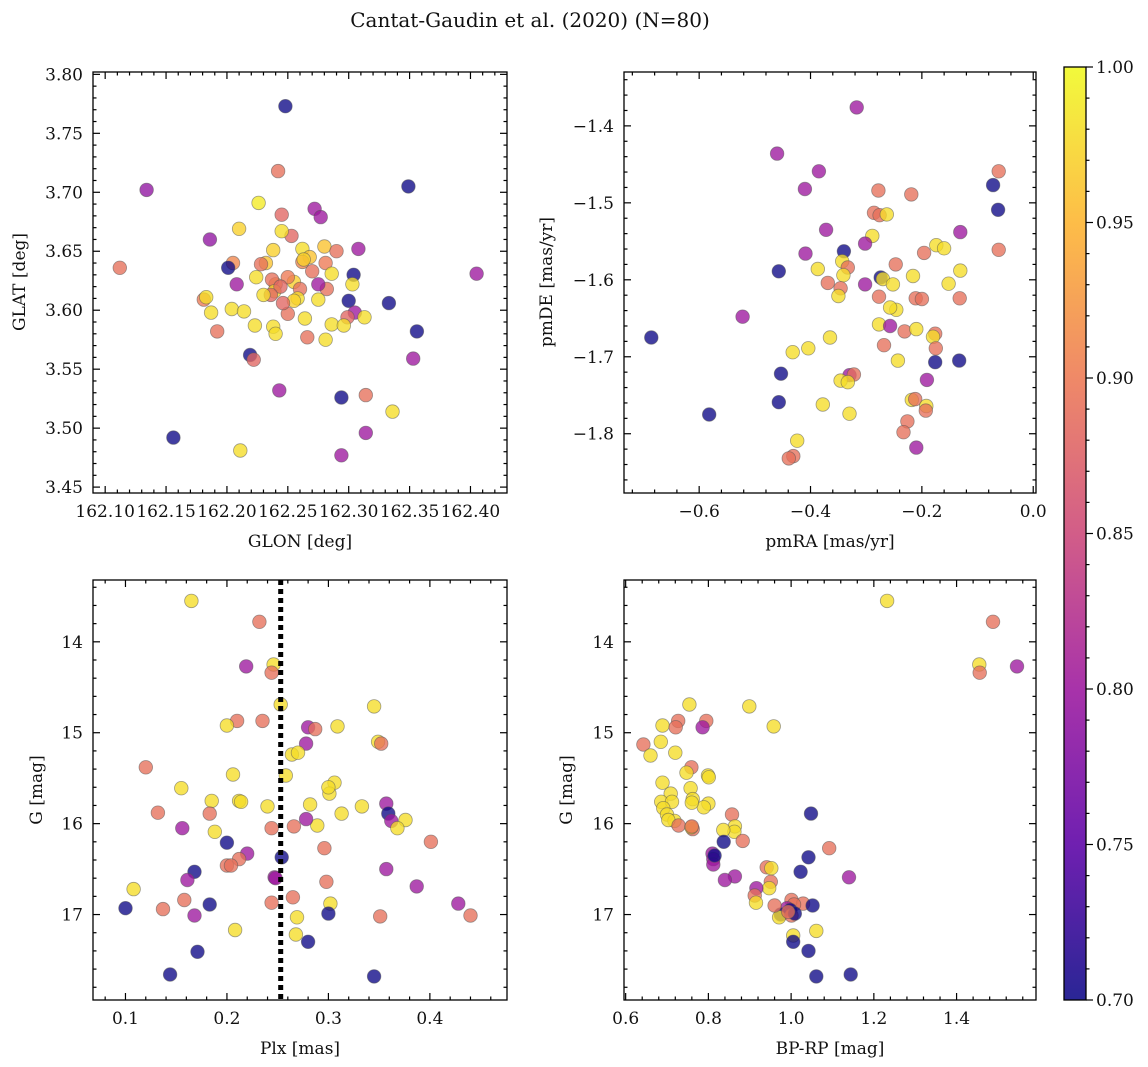 This screenshot has height=1067, width=1148. What do you see at coordinates (64, 488) in the screenshot?
I see `glon-glat-ytick-label: 3.45` at bounding box center [64, 488].